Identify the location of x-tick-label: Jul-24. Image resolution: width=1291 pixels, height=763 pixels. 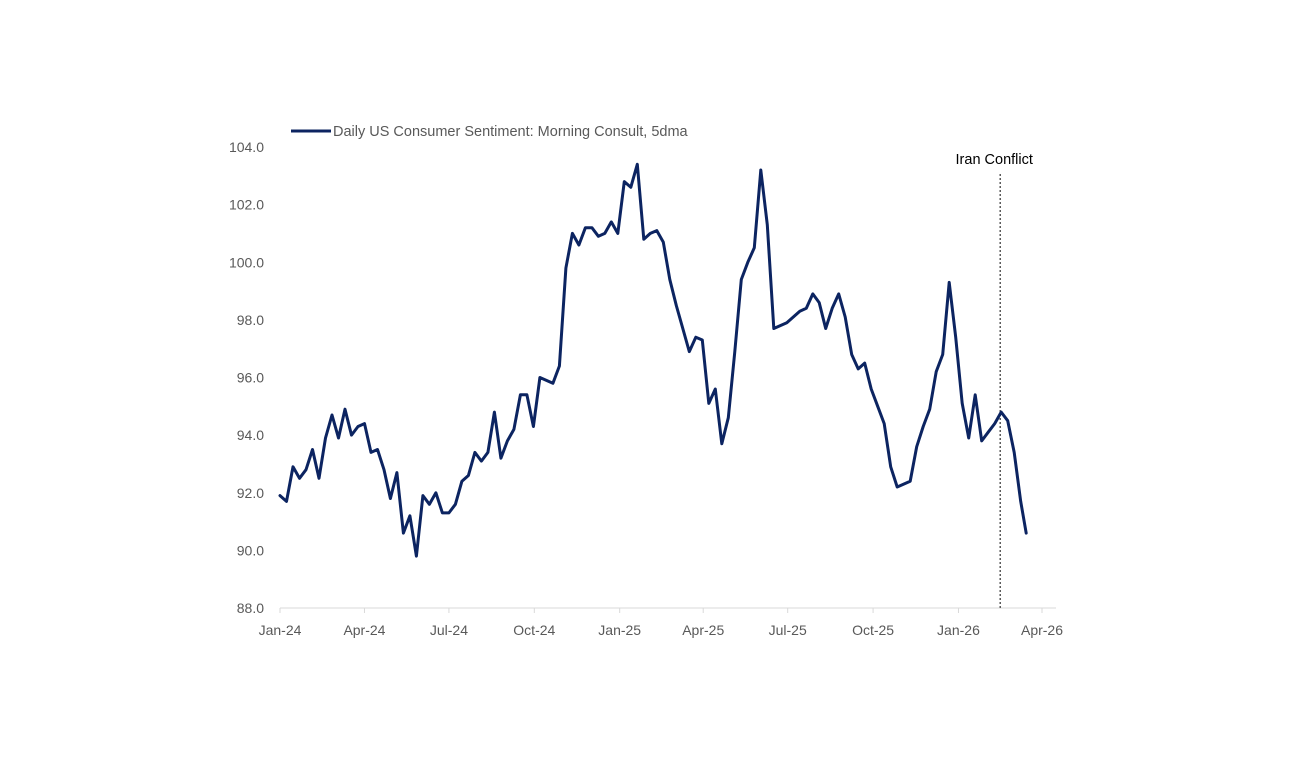
(449, 630).